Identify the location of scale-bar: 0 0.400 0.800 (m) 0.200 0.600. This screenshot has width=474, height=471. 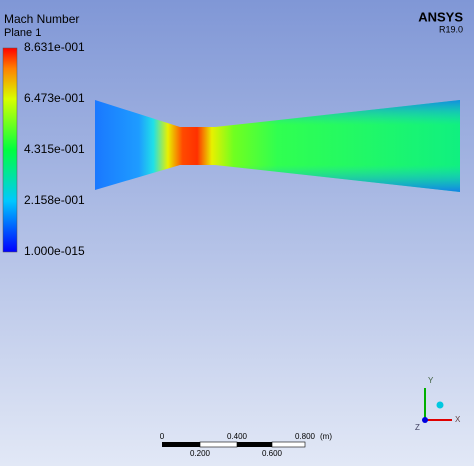
(246, 445).